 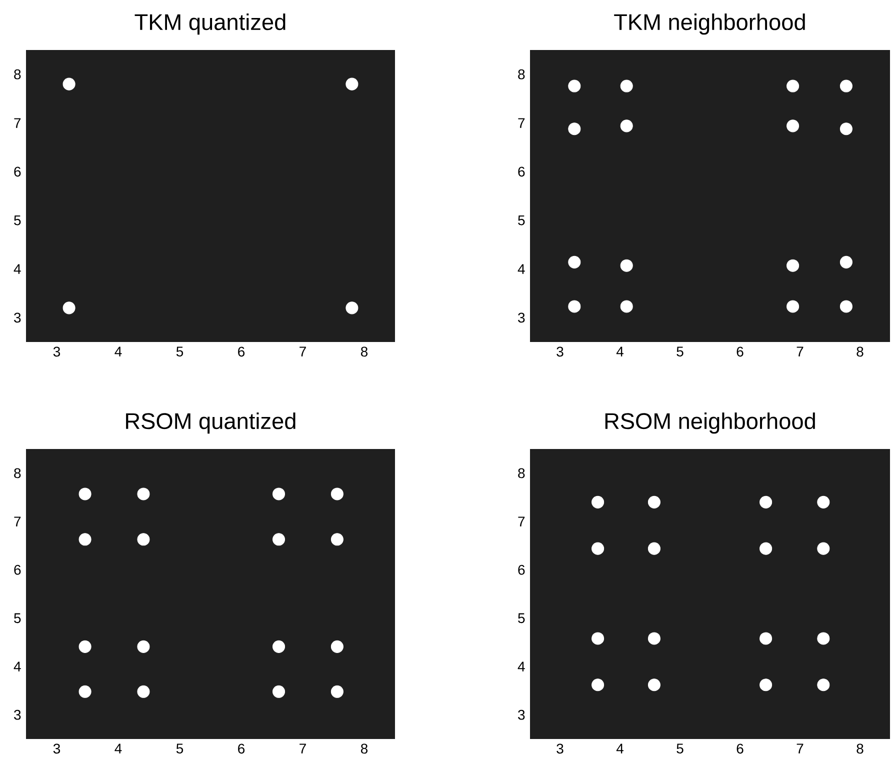 I want to click on chart-title: TKM neighborhood, so click(x=709, y=24).